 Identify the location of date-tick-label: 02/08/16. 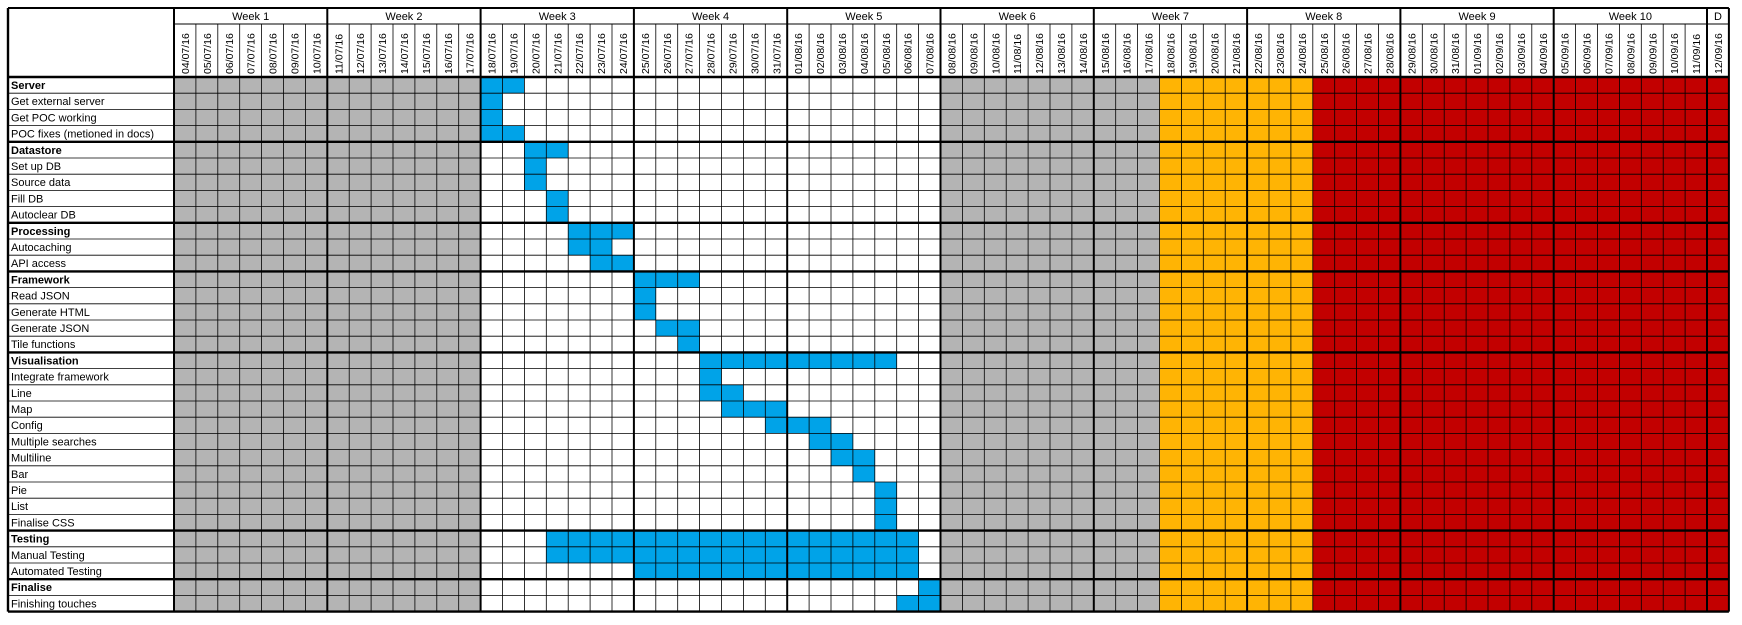
(821, 53).